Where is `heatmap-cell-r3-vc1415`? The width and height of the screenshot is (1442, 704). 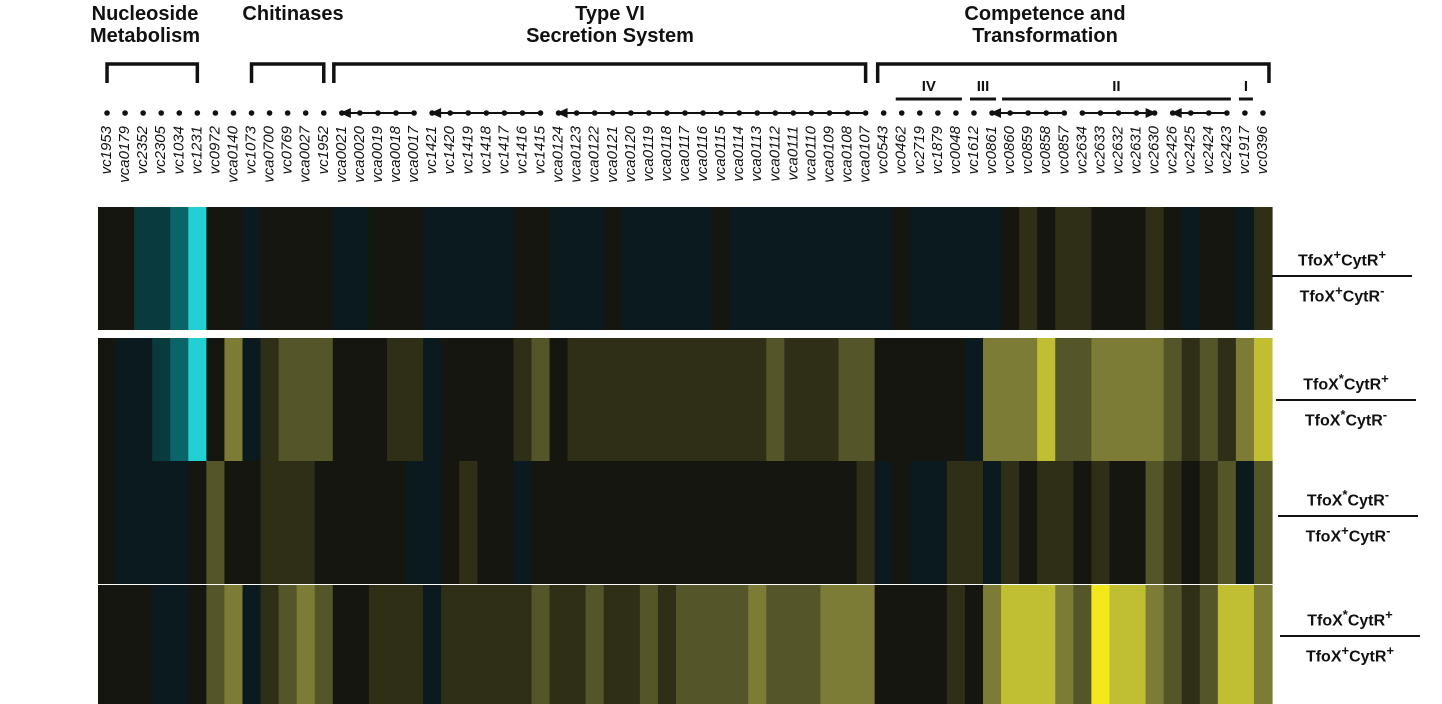 heatmap-cell-r3-vc1415 is located at coordinates (541, 522).